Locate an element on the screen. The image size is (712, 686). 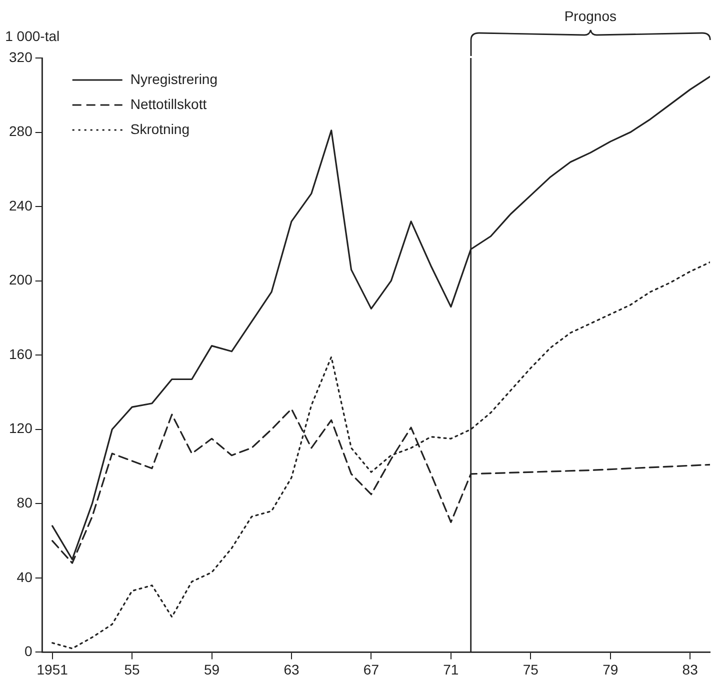
x-tick-label: 55 is located at coordinates (132, 669).